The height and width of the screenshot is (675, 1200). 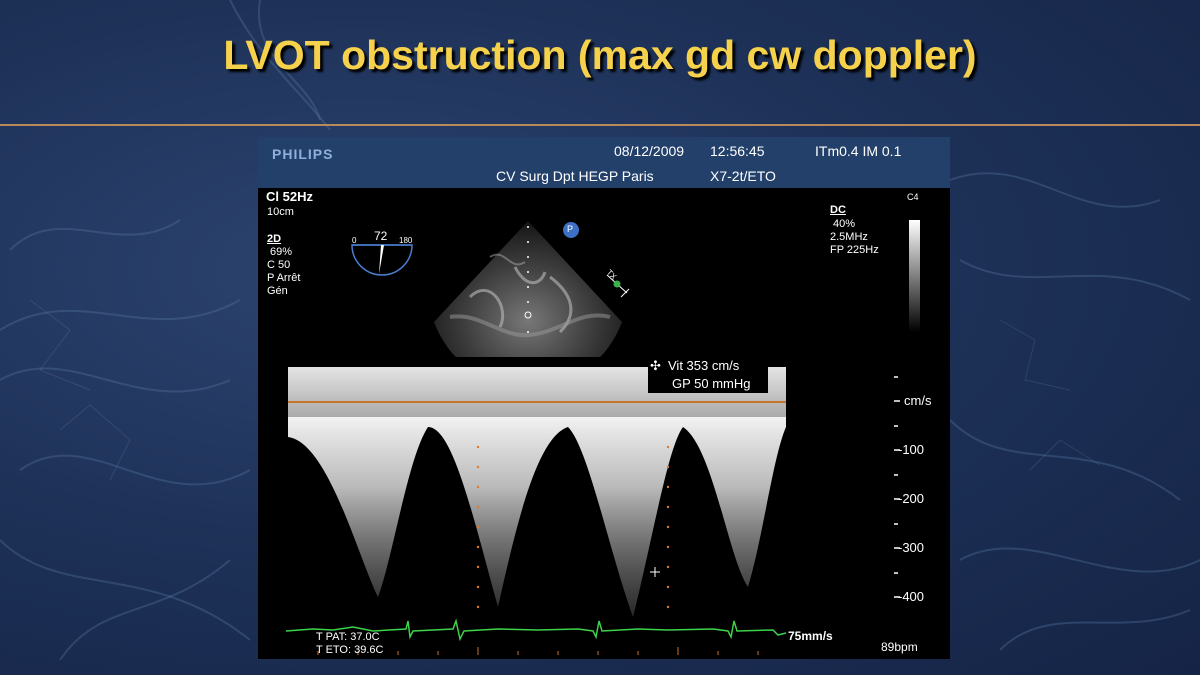 I want to click on general-value: Gén, so click(x=277, y=291).